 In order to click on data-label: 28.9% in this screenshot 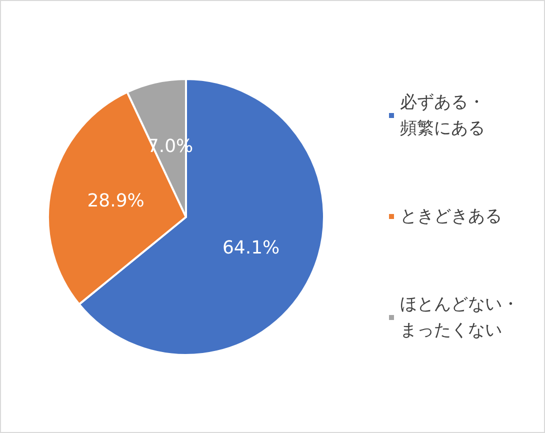, I will do `click(115, 201)`.